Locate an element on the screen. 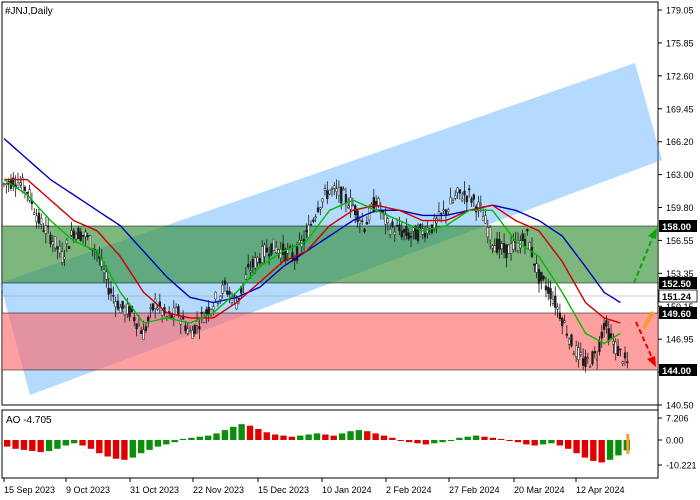 The image size is (700, 500). price-tick-label: 156.55 is located at coordinates (680, 241).